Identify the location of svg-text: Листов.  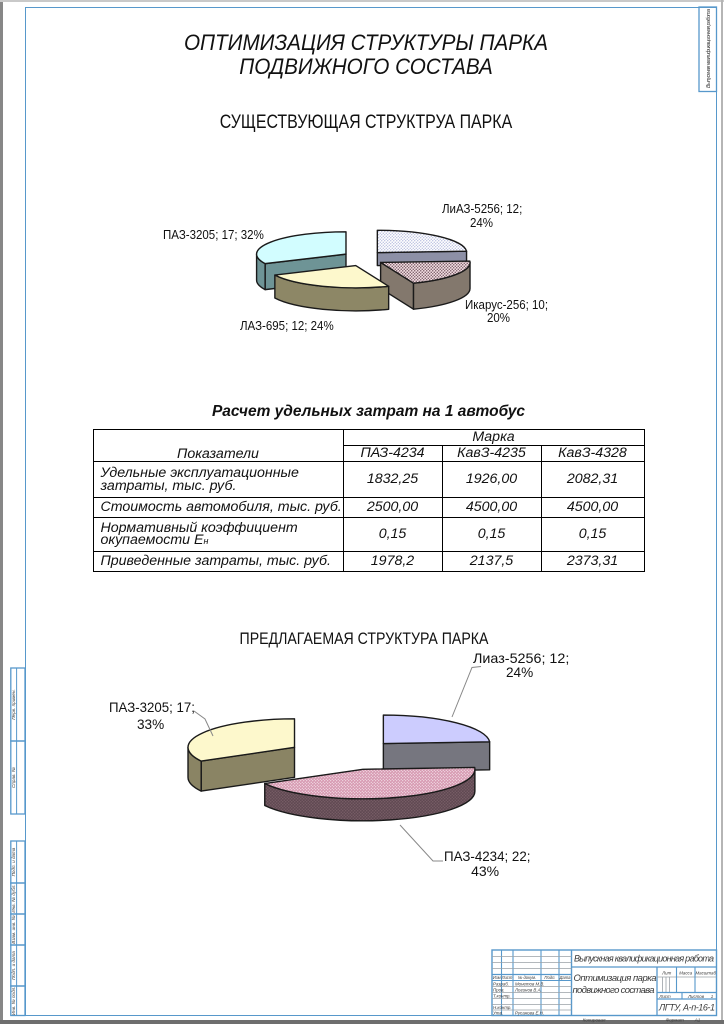
(696, 996).